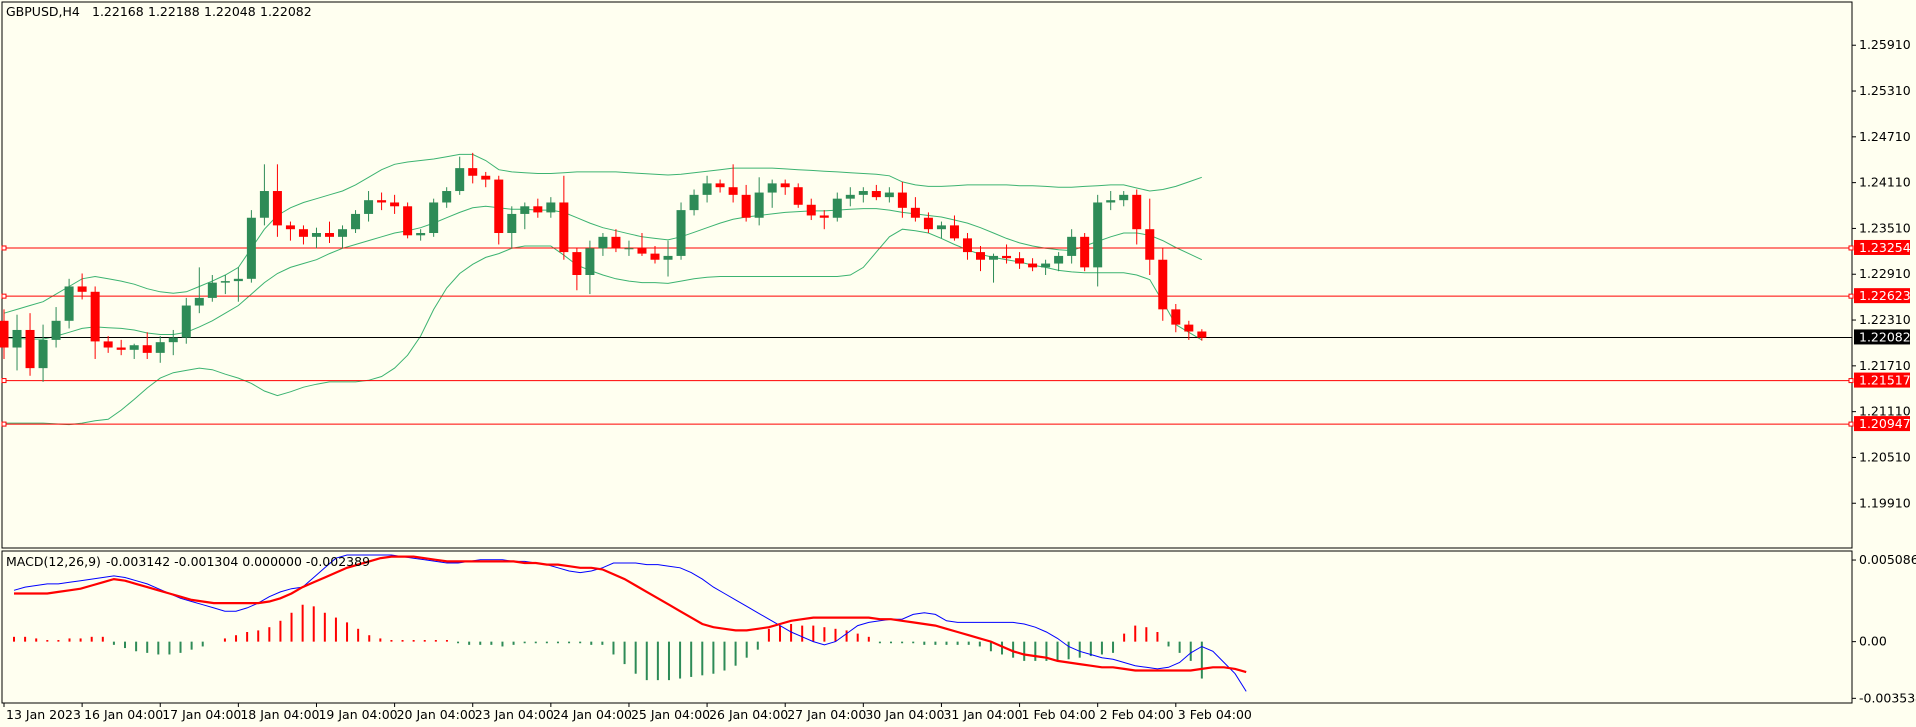 This screenshot has width=1916, height=727. I want to click on price-tick-label: 1.21110, so click(1885, 411).